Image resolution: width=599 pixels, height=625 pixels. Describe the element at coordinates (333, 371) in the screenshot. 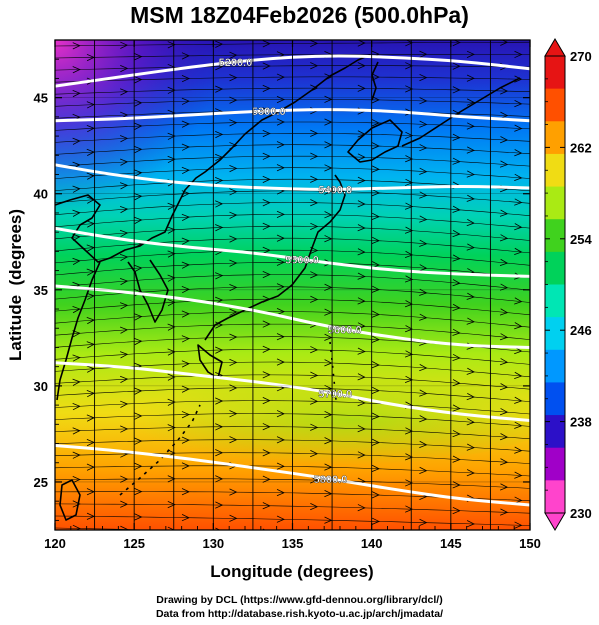

I see `coastline-izu-islands` at that location.